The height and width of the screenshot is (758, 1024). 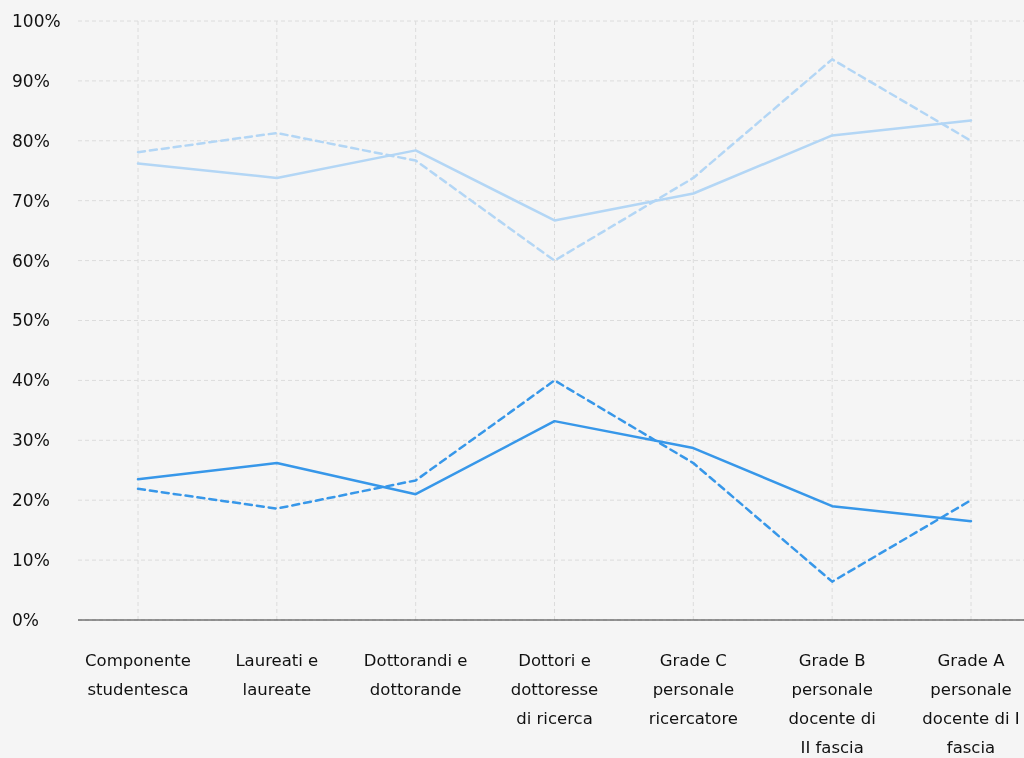 What do you see at coordinates (31, 320) in the screenshot?
I see `y-tick-label: 50%` at bounding box center [31, 320].